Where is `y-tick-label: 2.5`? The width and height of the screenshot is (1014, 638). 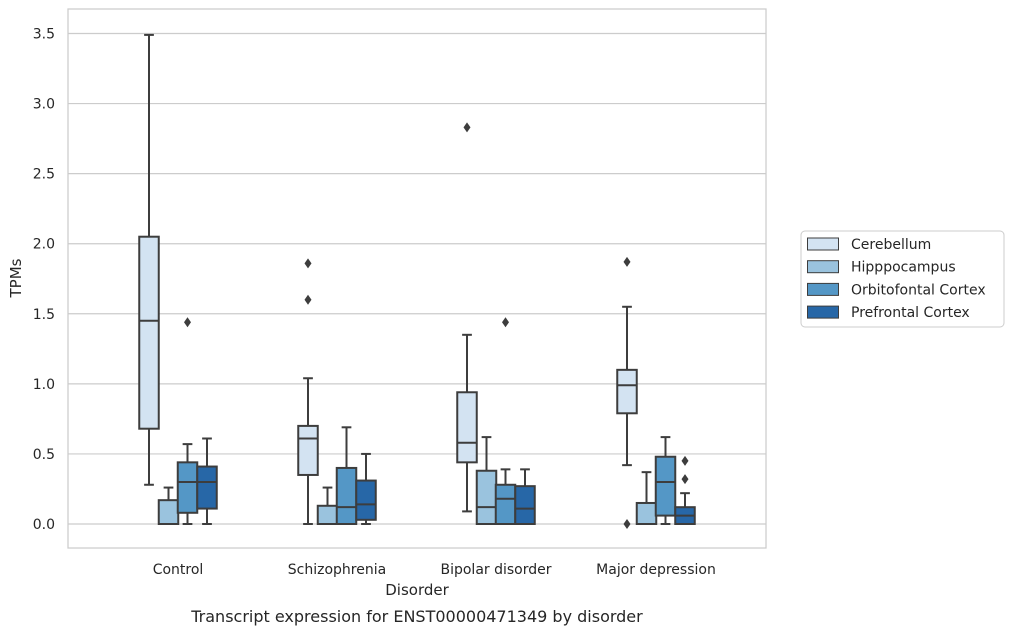
y-tick-label: 2.5 is located at coordinates (44, 175).